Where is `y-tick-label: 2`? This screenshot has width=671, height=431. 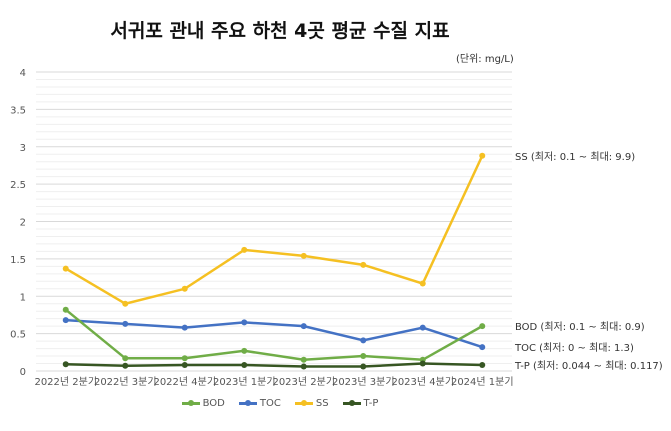
y-tick-label: 2 is located at coordinates (23, 223).